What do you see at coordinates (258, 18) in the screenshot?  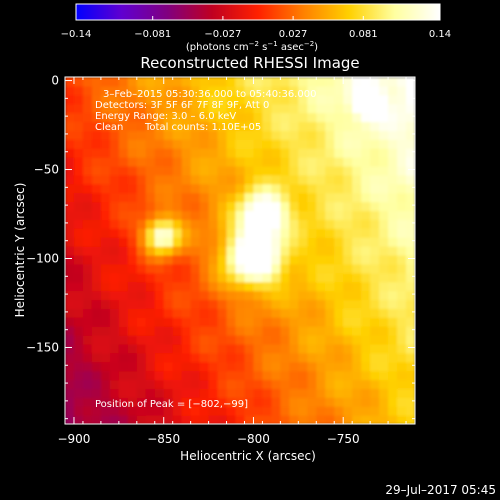 I see `colorbar-ticks` at bounding box center [258, 18].